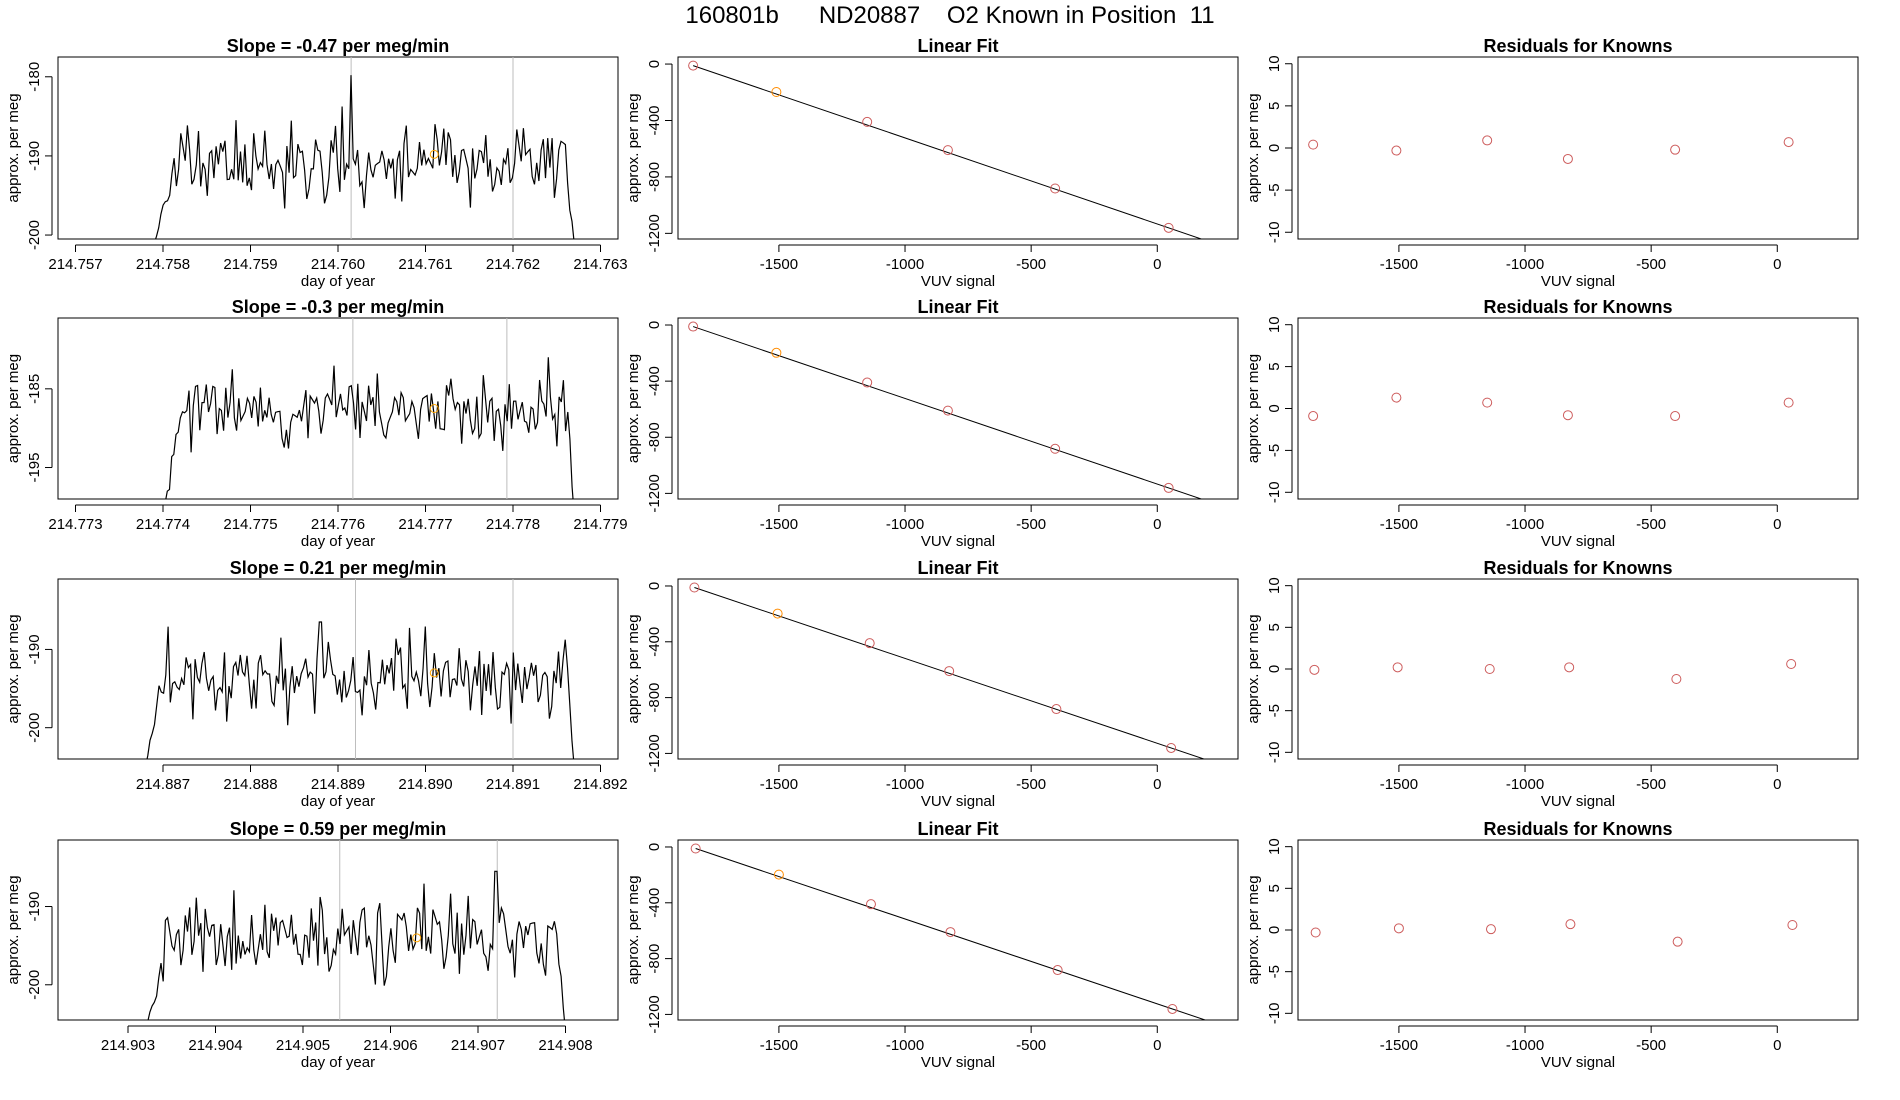  What do you see at coordinates (250, 264) in the screenshot?
I see `x-tick-label: 214.759` at bounding box center [250, 264].